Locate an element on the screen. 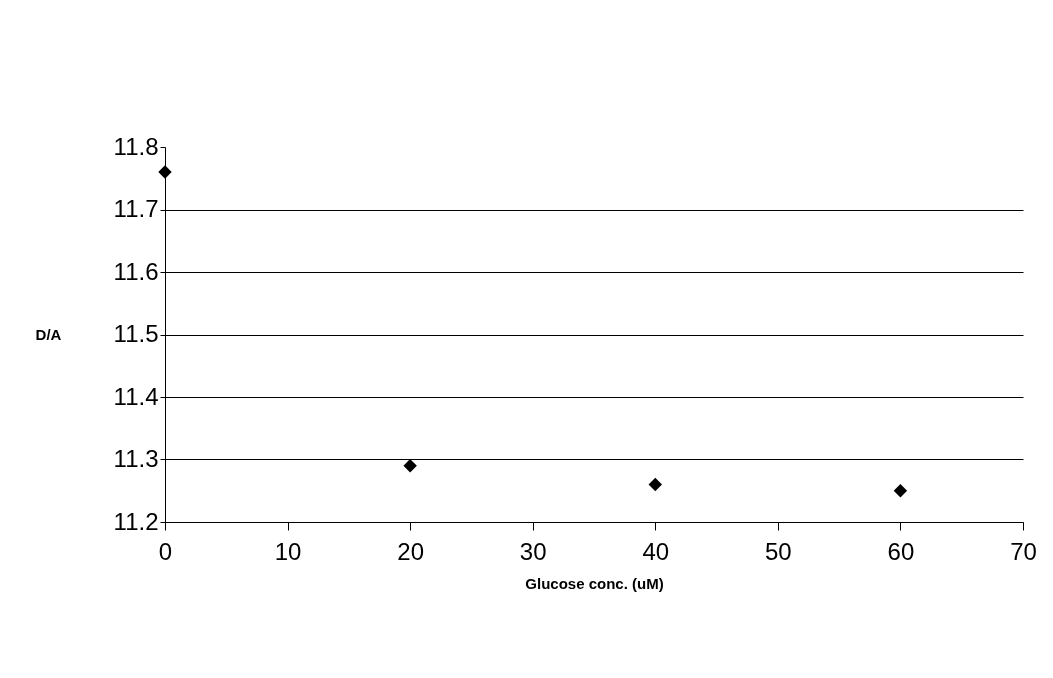  x-tick-label: 60 is located at coordinates (901, 551).